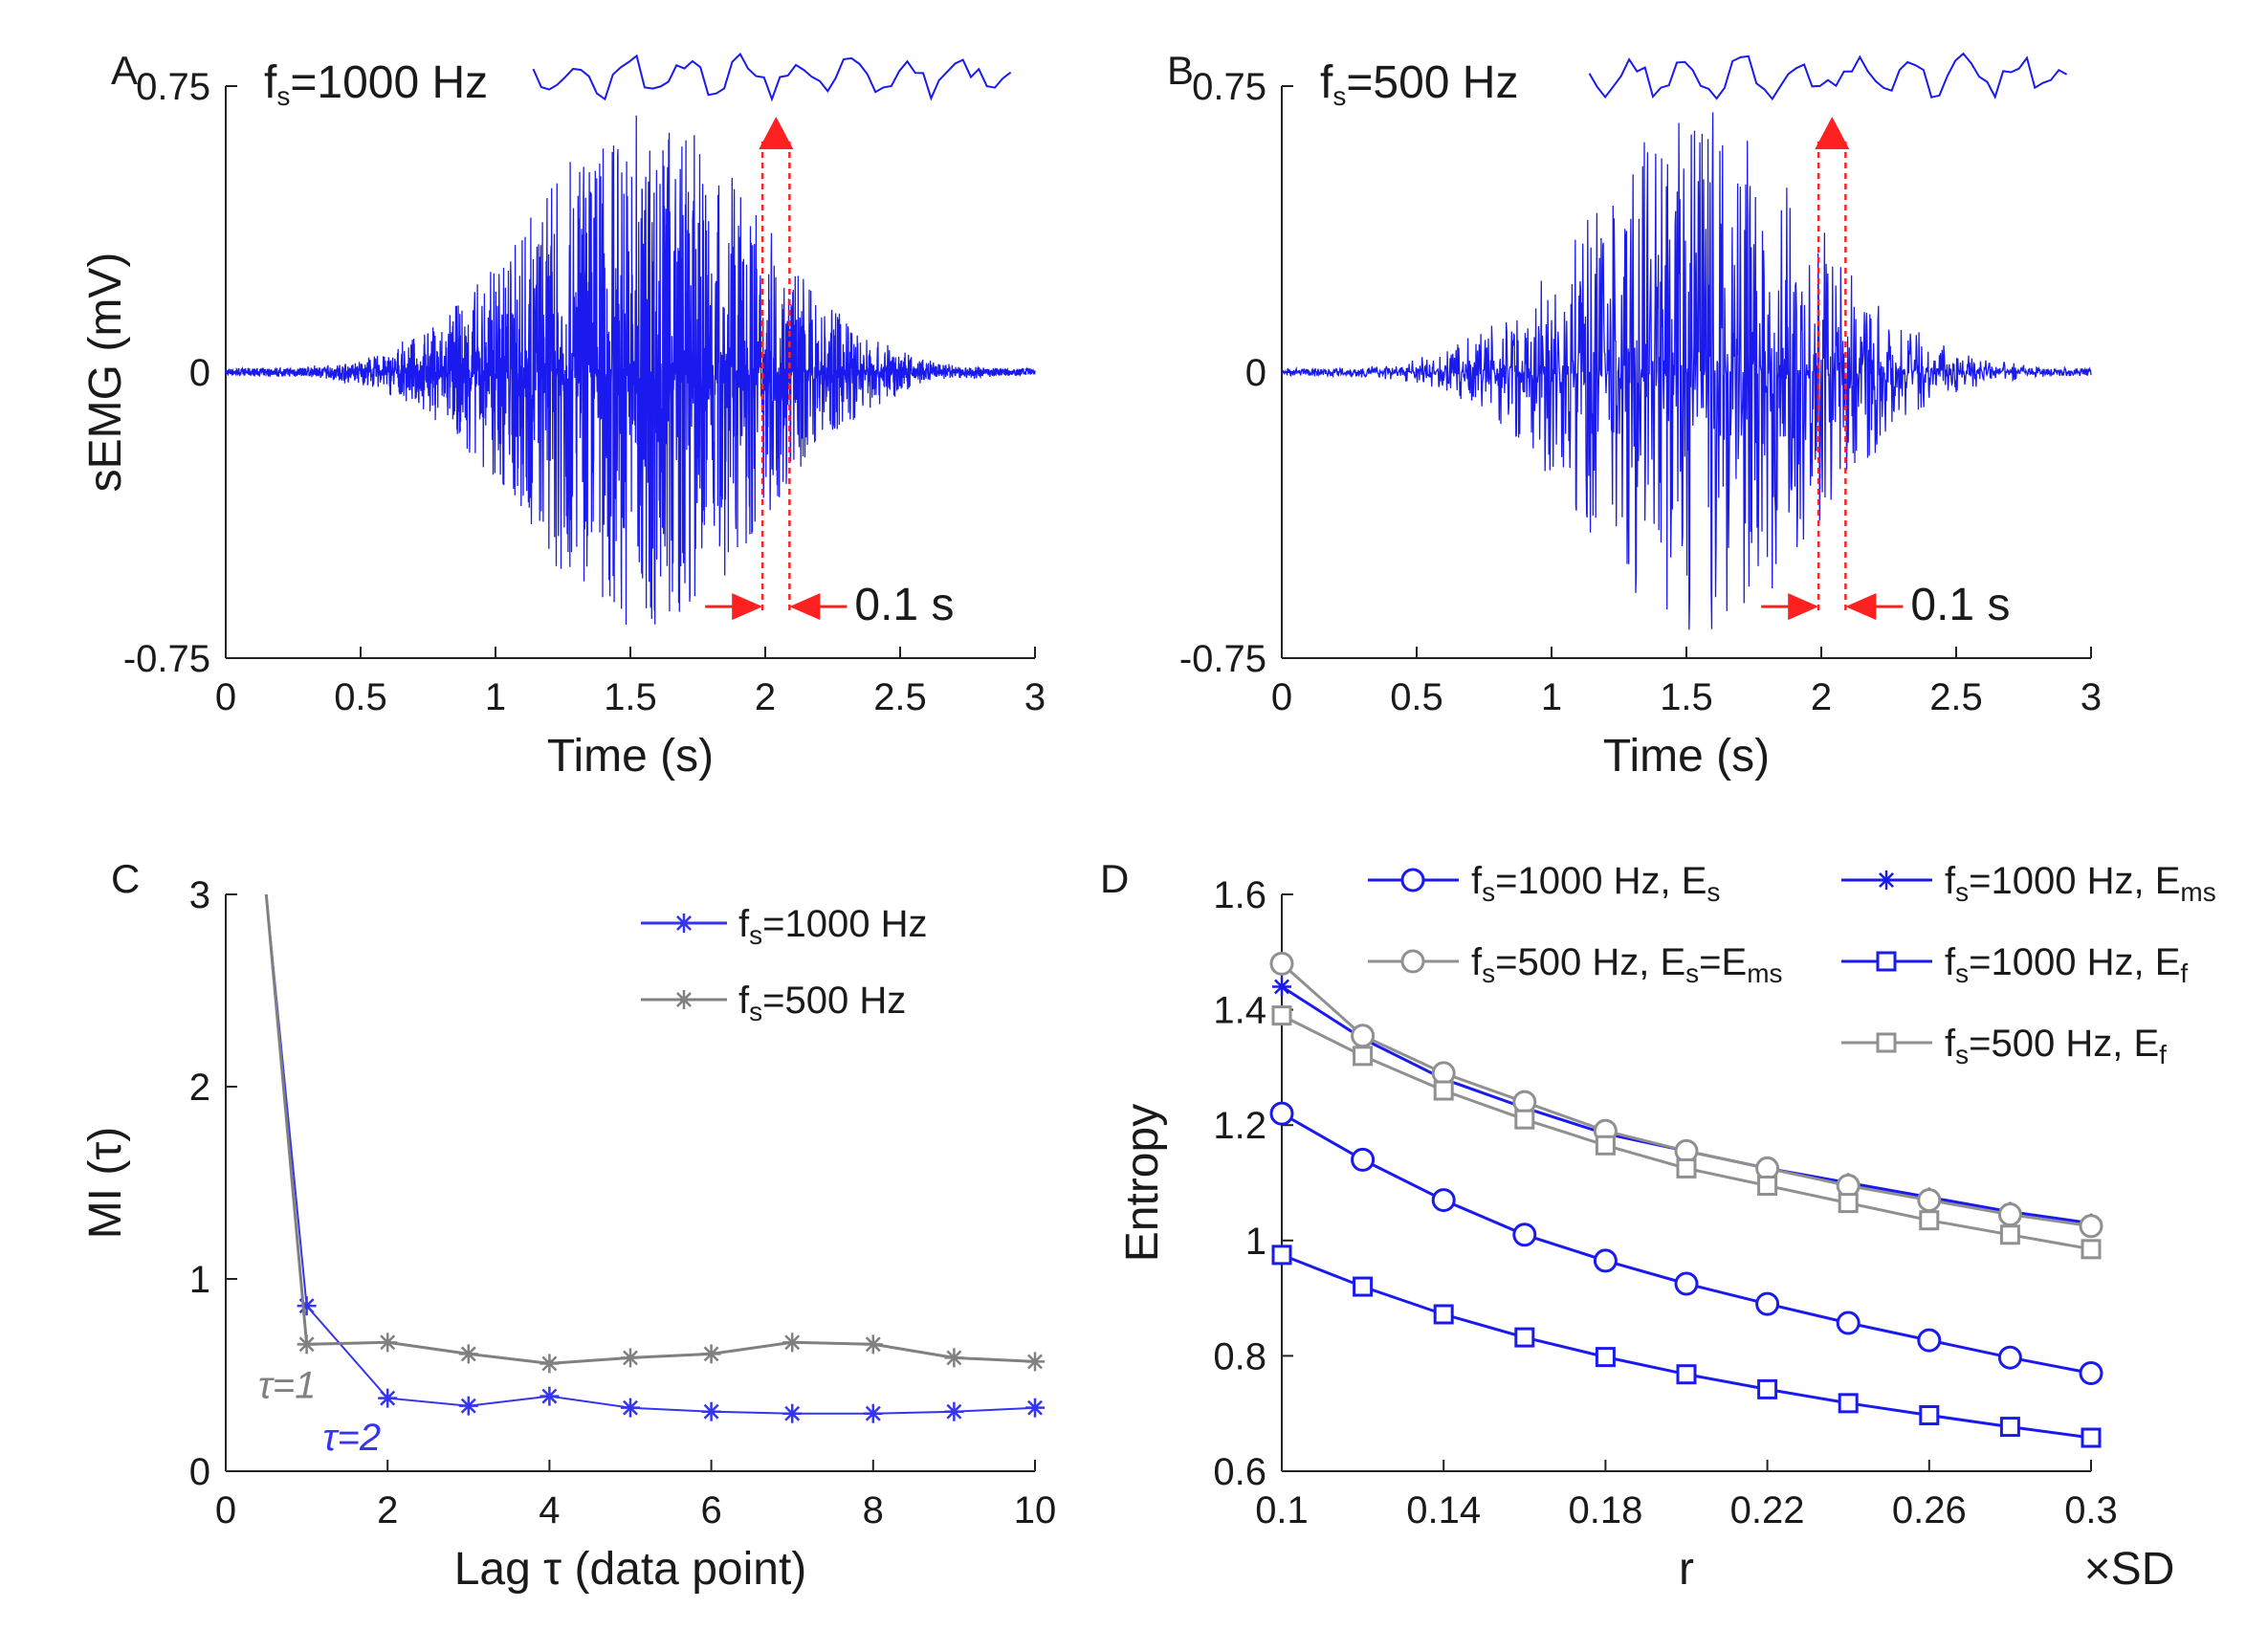  What do you see at coordinates (376, 84) in the screenshot?
I see `panel-a-fs-label: fs=1000 Hz` at bounding box center [376, 84].